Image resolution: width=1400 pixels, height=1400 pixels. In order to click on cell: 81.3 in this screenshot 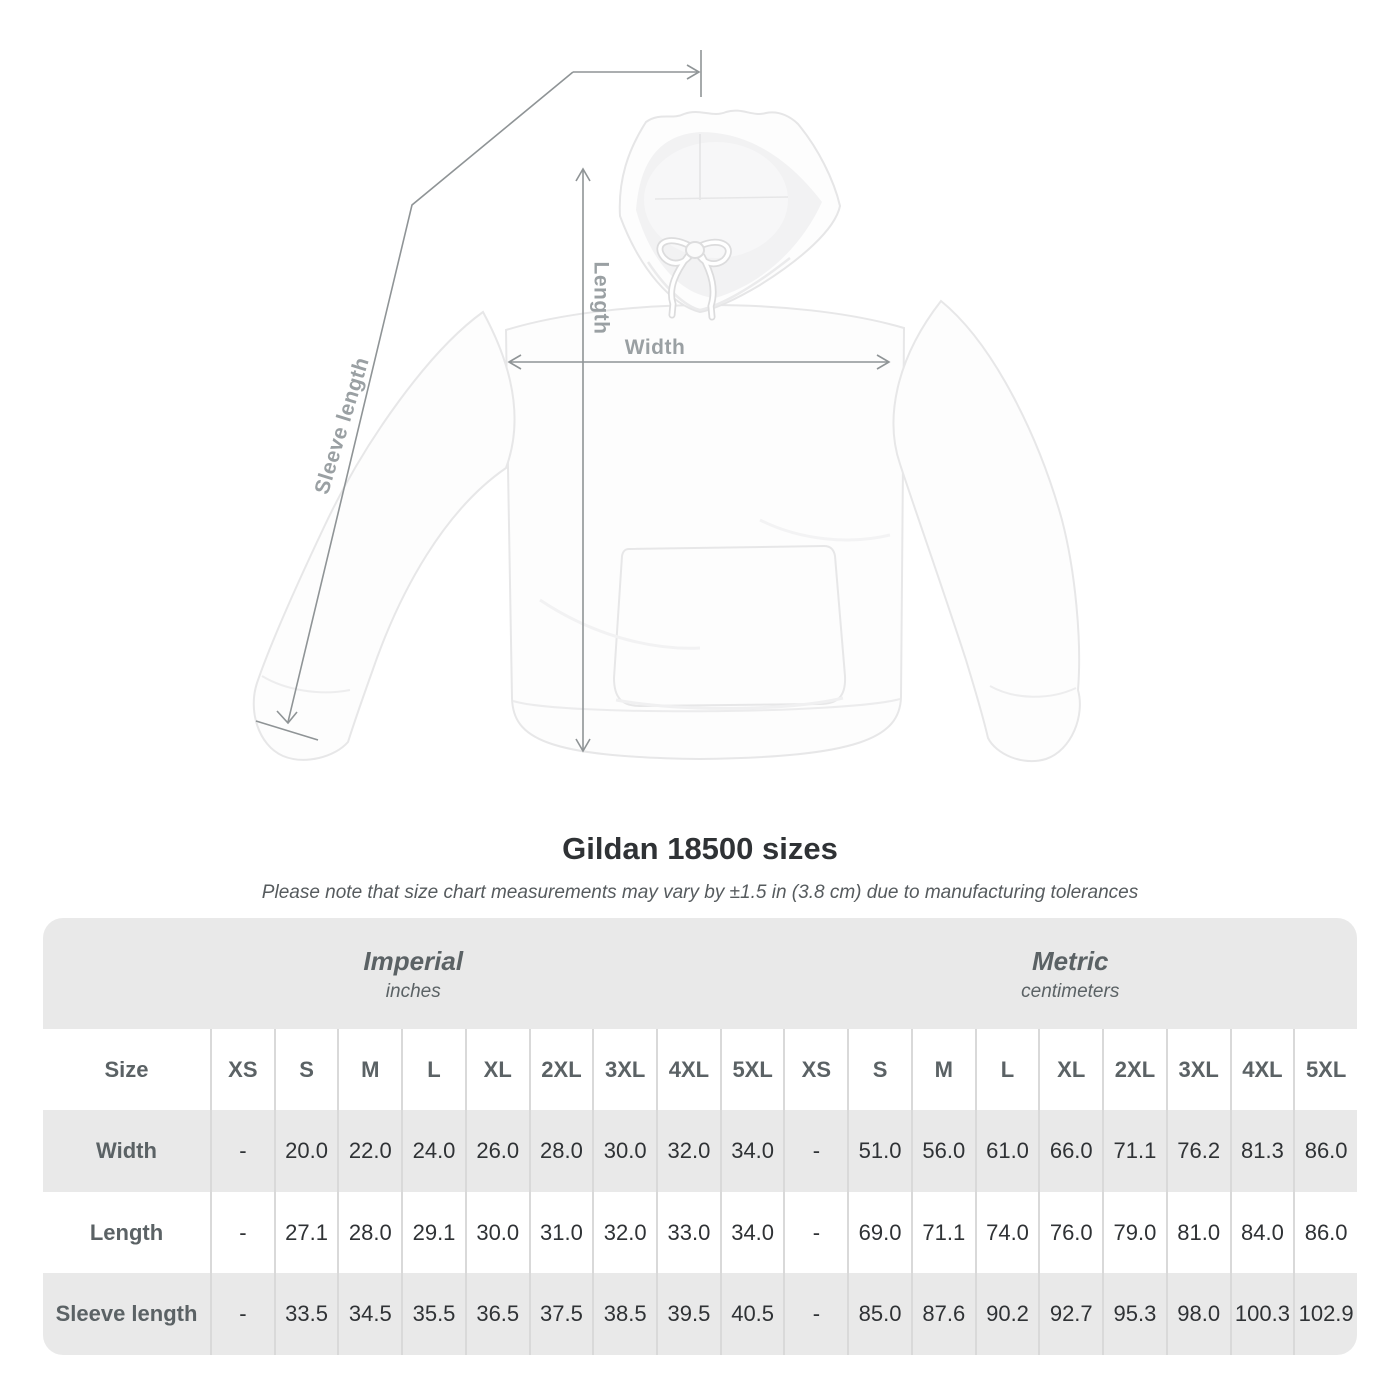, I will do `click(1261, 1151)`.